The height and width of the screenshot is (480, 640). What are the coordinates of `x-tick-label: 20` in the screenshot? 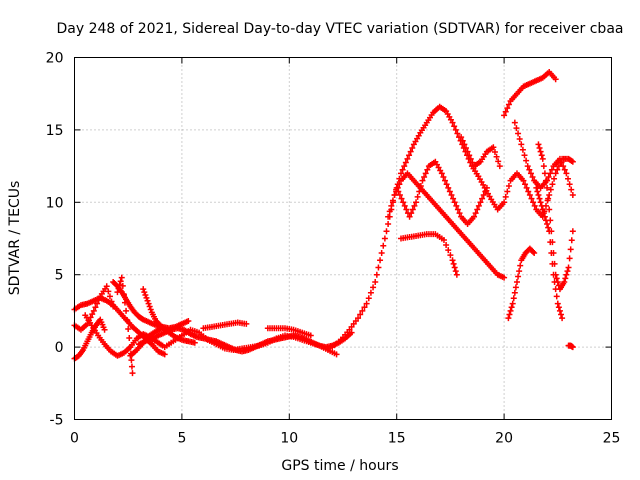 It's located at (504, 439).